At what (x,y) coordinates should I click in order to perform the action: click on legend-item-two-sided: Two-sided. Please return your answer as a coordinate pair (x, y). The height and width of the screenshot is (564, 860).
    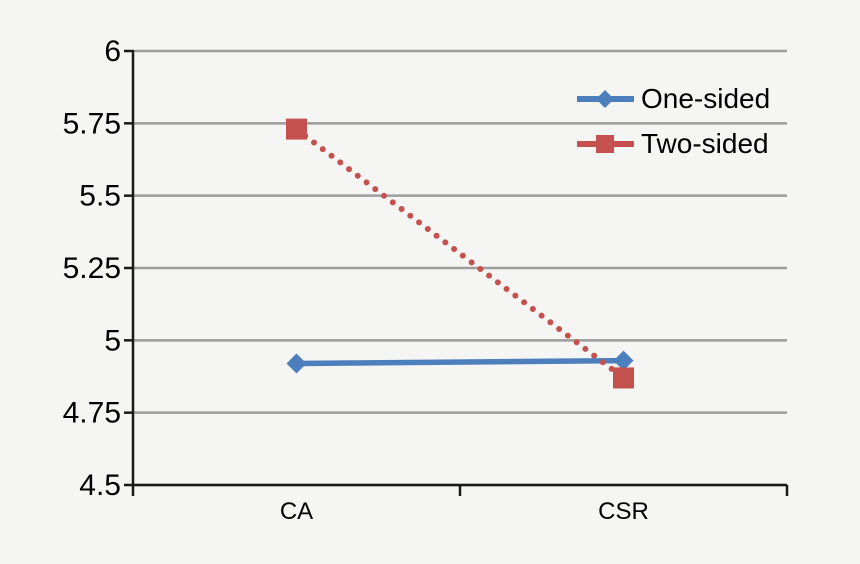
    Looking at the image, I should click on (673, 143).